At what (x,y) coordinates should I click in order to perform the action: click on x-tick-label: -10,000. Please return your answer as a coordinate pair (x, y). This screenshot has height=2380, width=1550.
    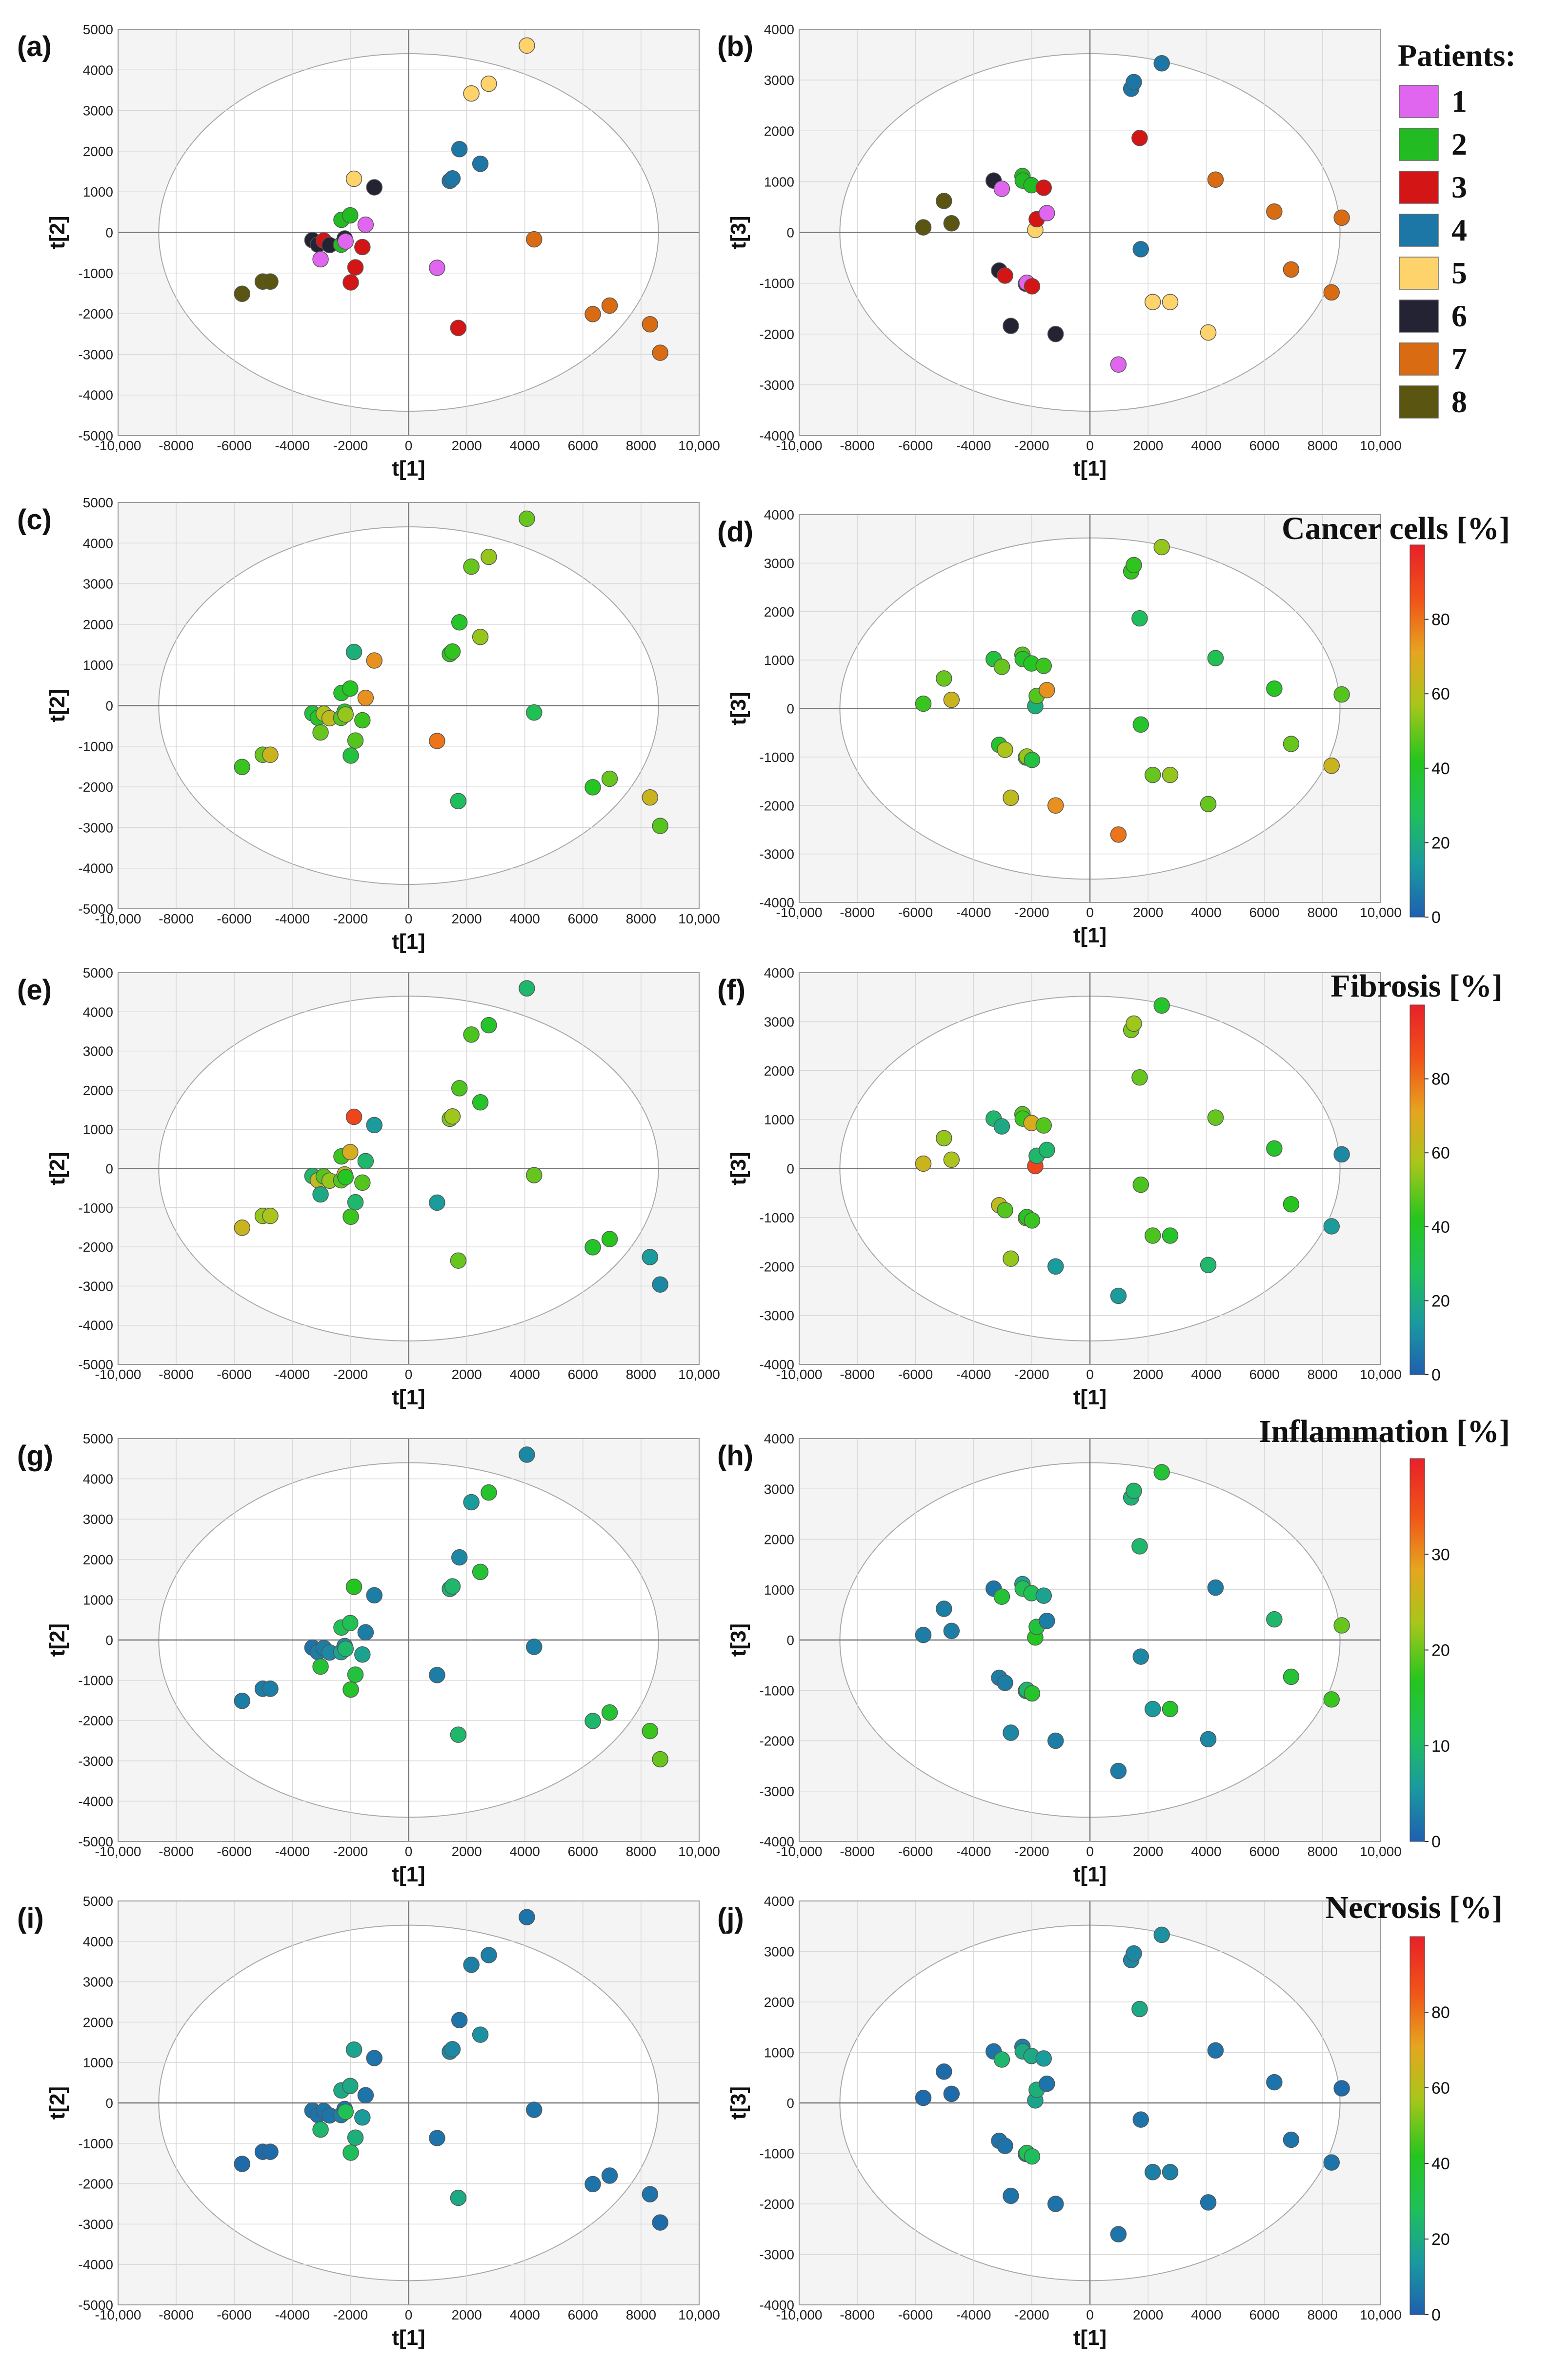
    Looking at the image, I should click on (118, 445).